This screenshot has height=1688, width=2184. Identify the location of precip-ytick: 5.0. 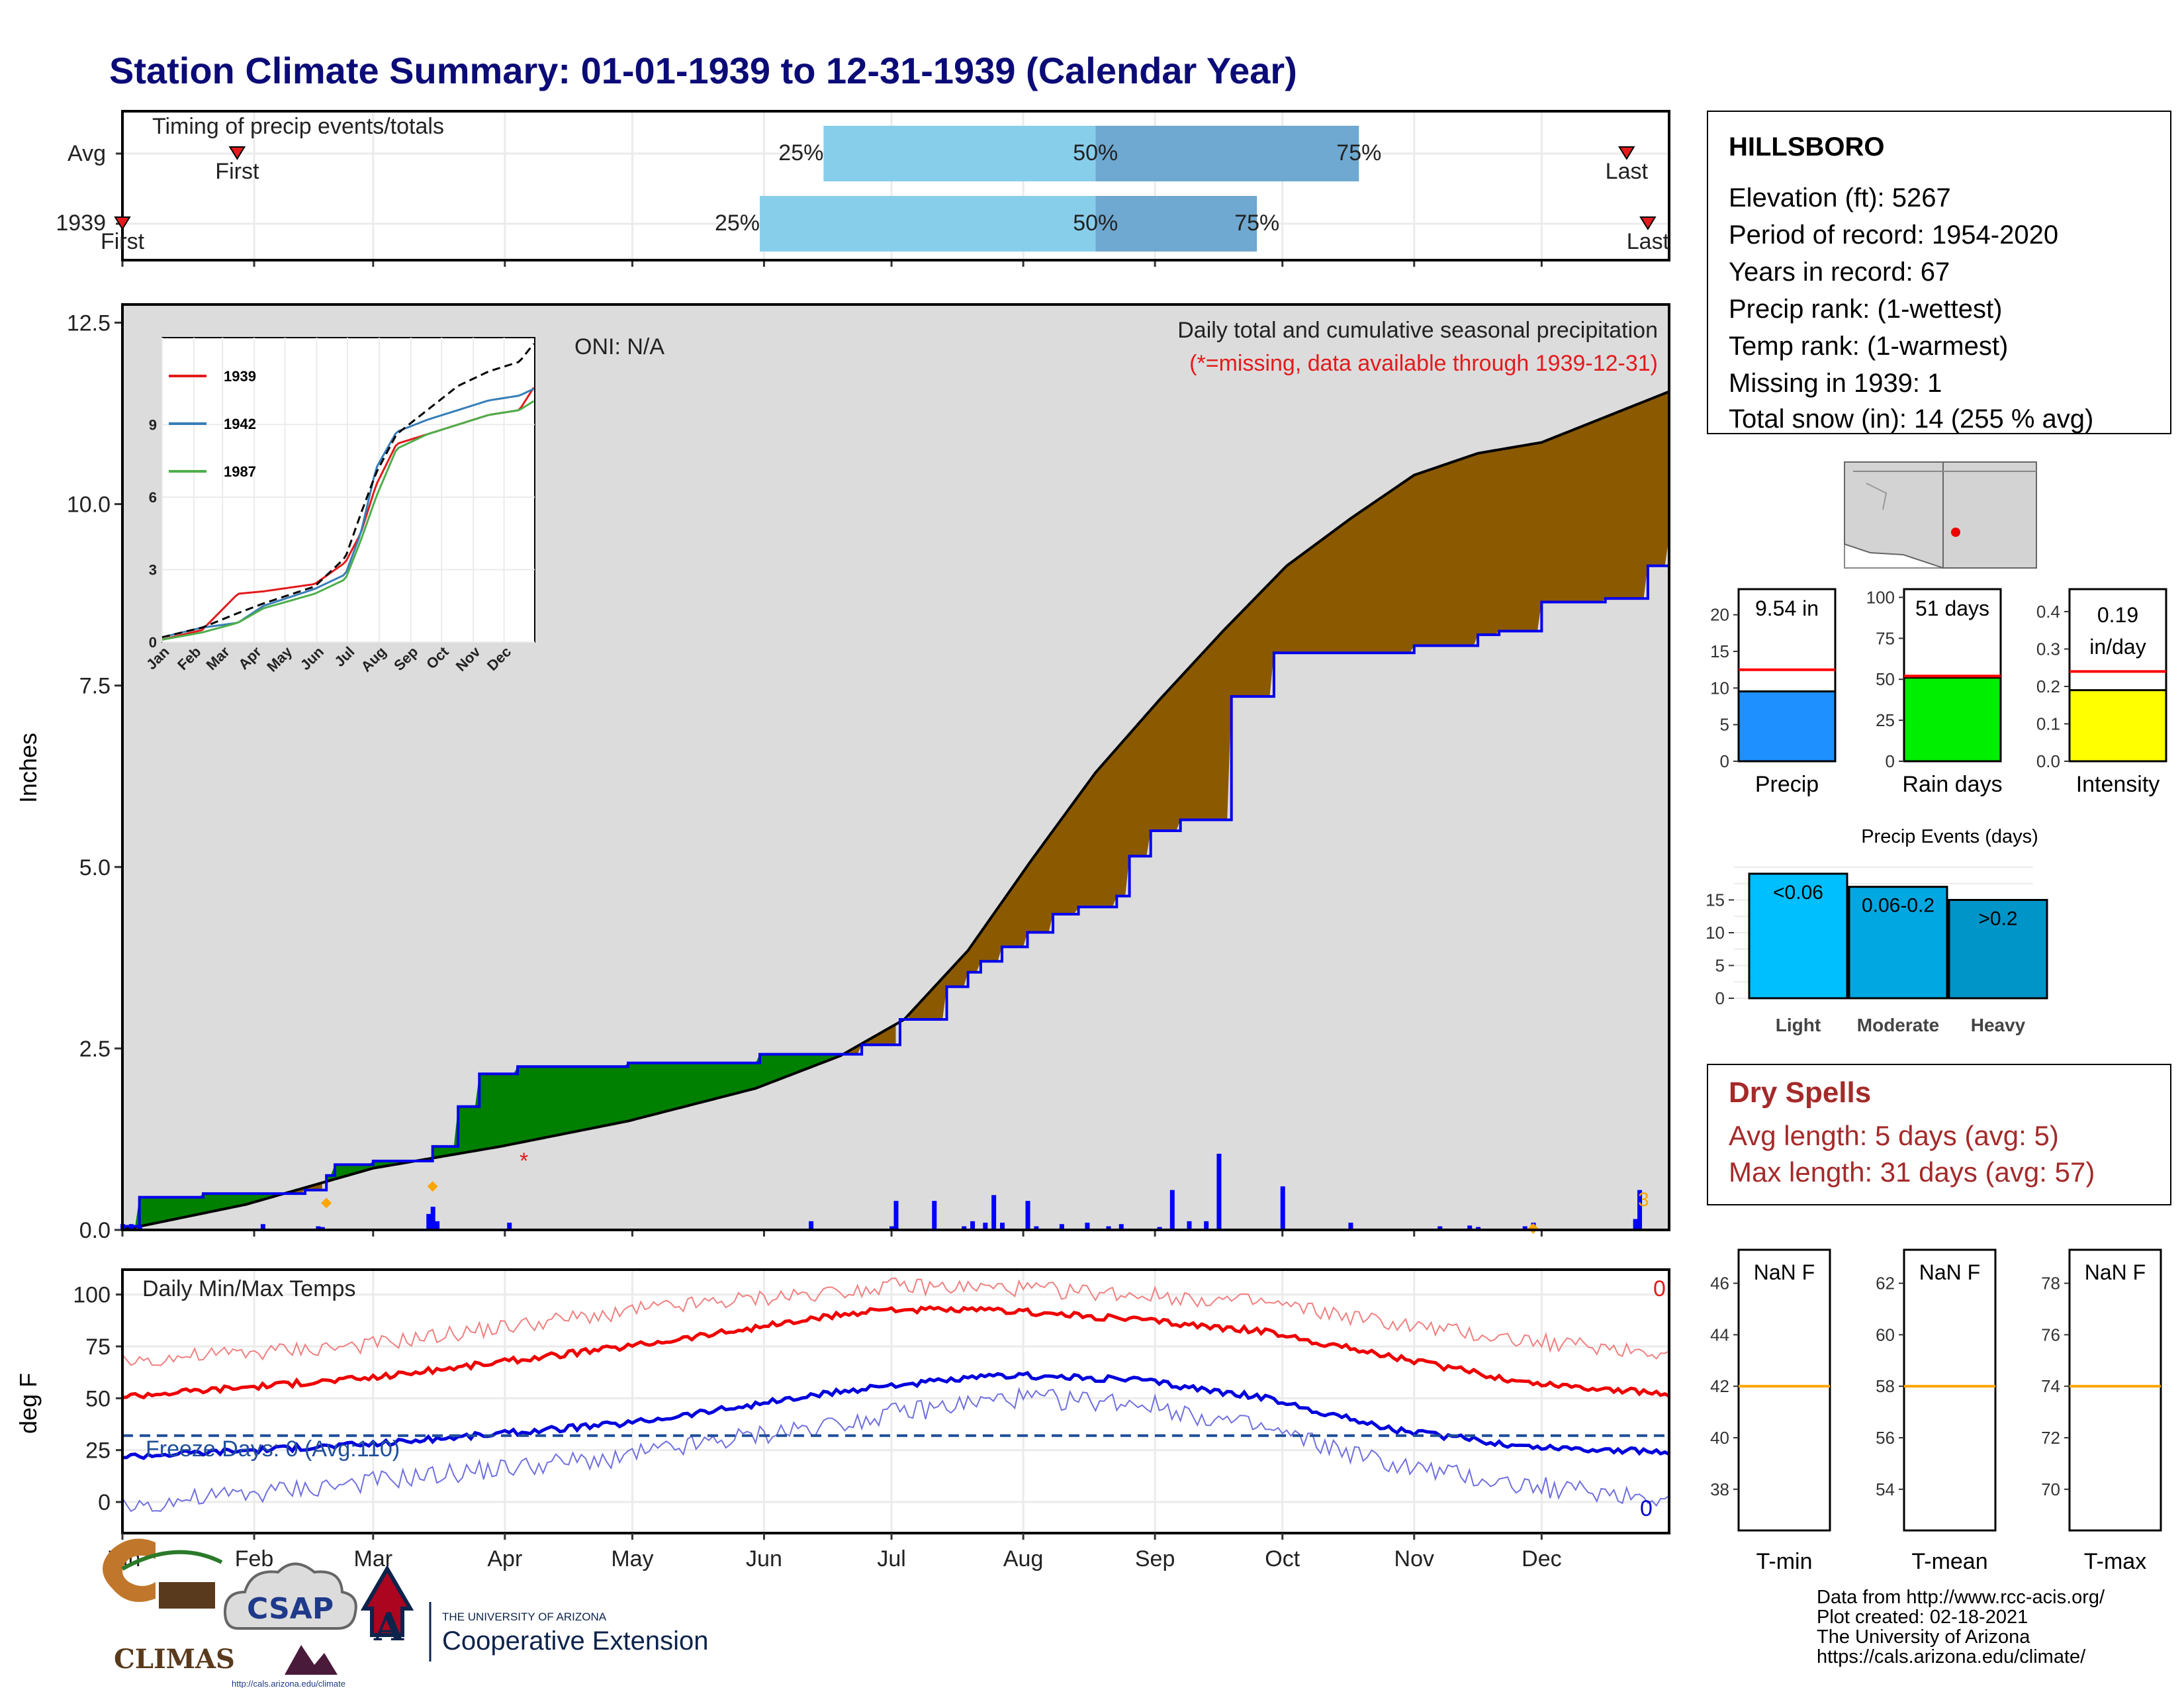
(95, 867).